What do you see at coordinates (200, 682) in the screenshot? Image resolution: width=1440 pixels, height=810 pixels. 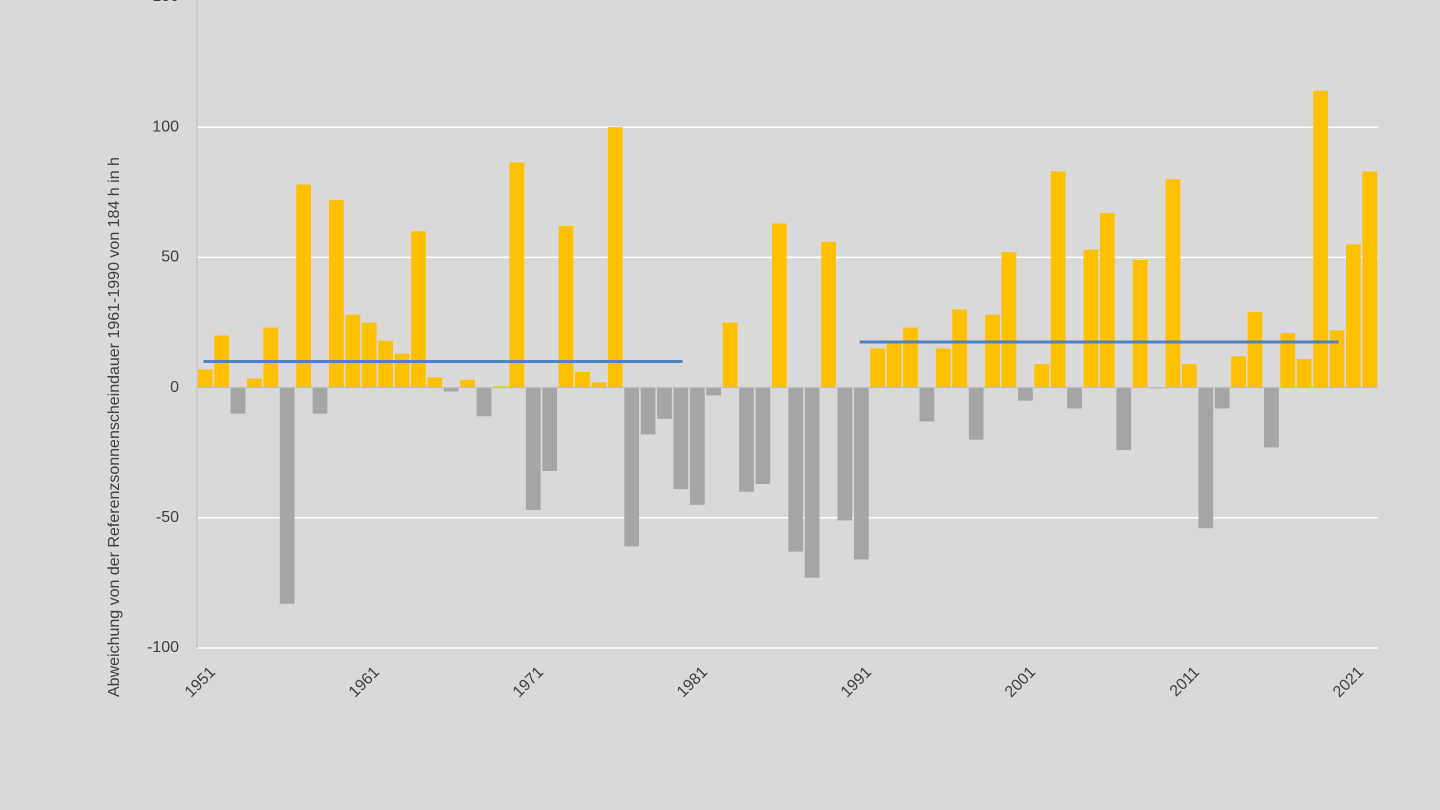 I see `x-tick-label: 1951` at bounding box center [200, 682].